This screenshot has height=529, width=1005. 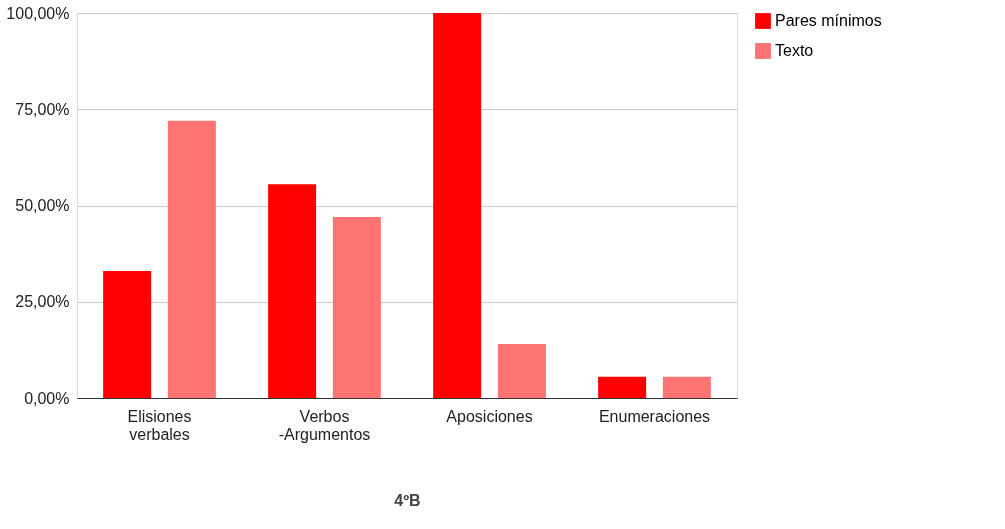 I want to click on x-axis-title: 4ºB, so click(x=407, y=500).